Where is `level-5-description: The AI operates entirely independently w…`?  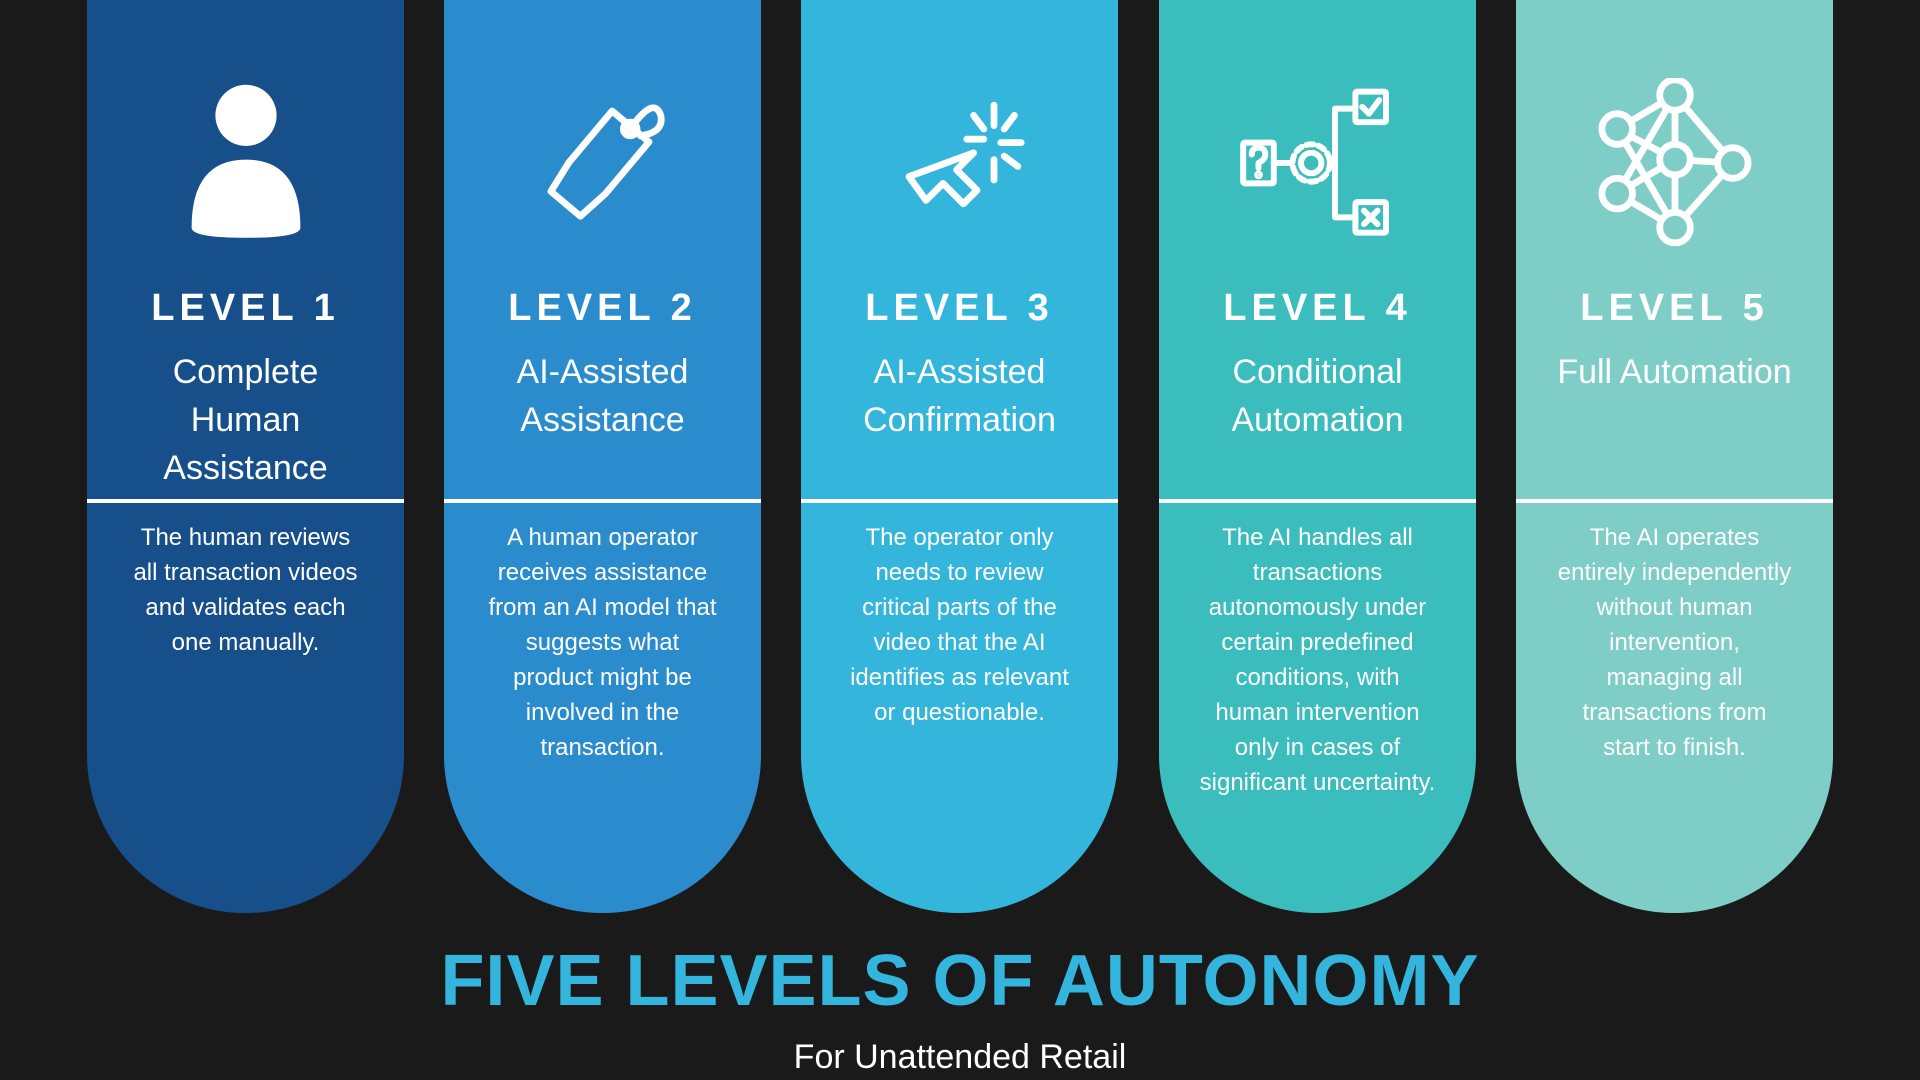
level-5-description: The AI operates entirely independently w… is located at coordinates (1674, 642).